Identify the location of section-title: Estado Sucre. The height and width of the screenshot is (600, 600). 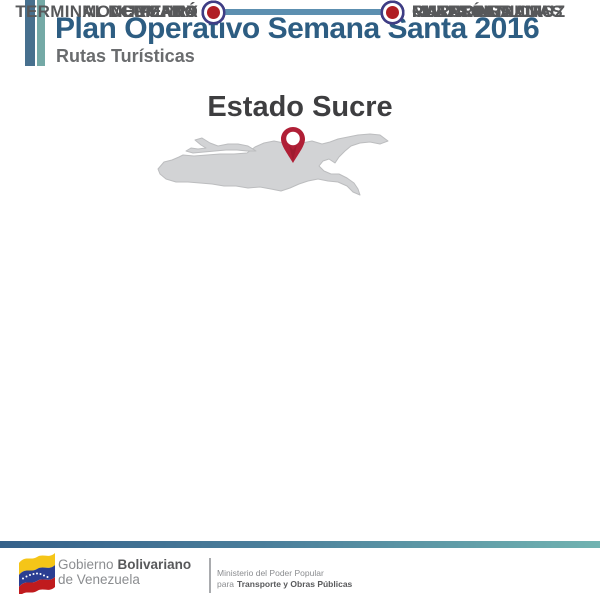
(300, 107).